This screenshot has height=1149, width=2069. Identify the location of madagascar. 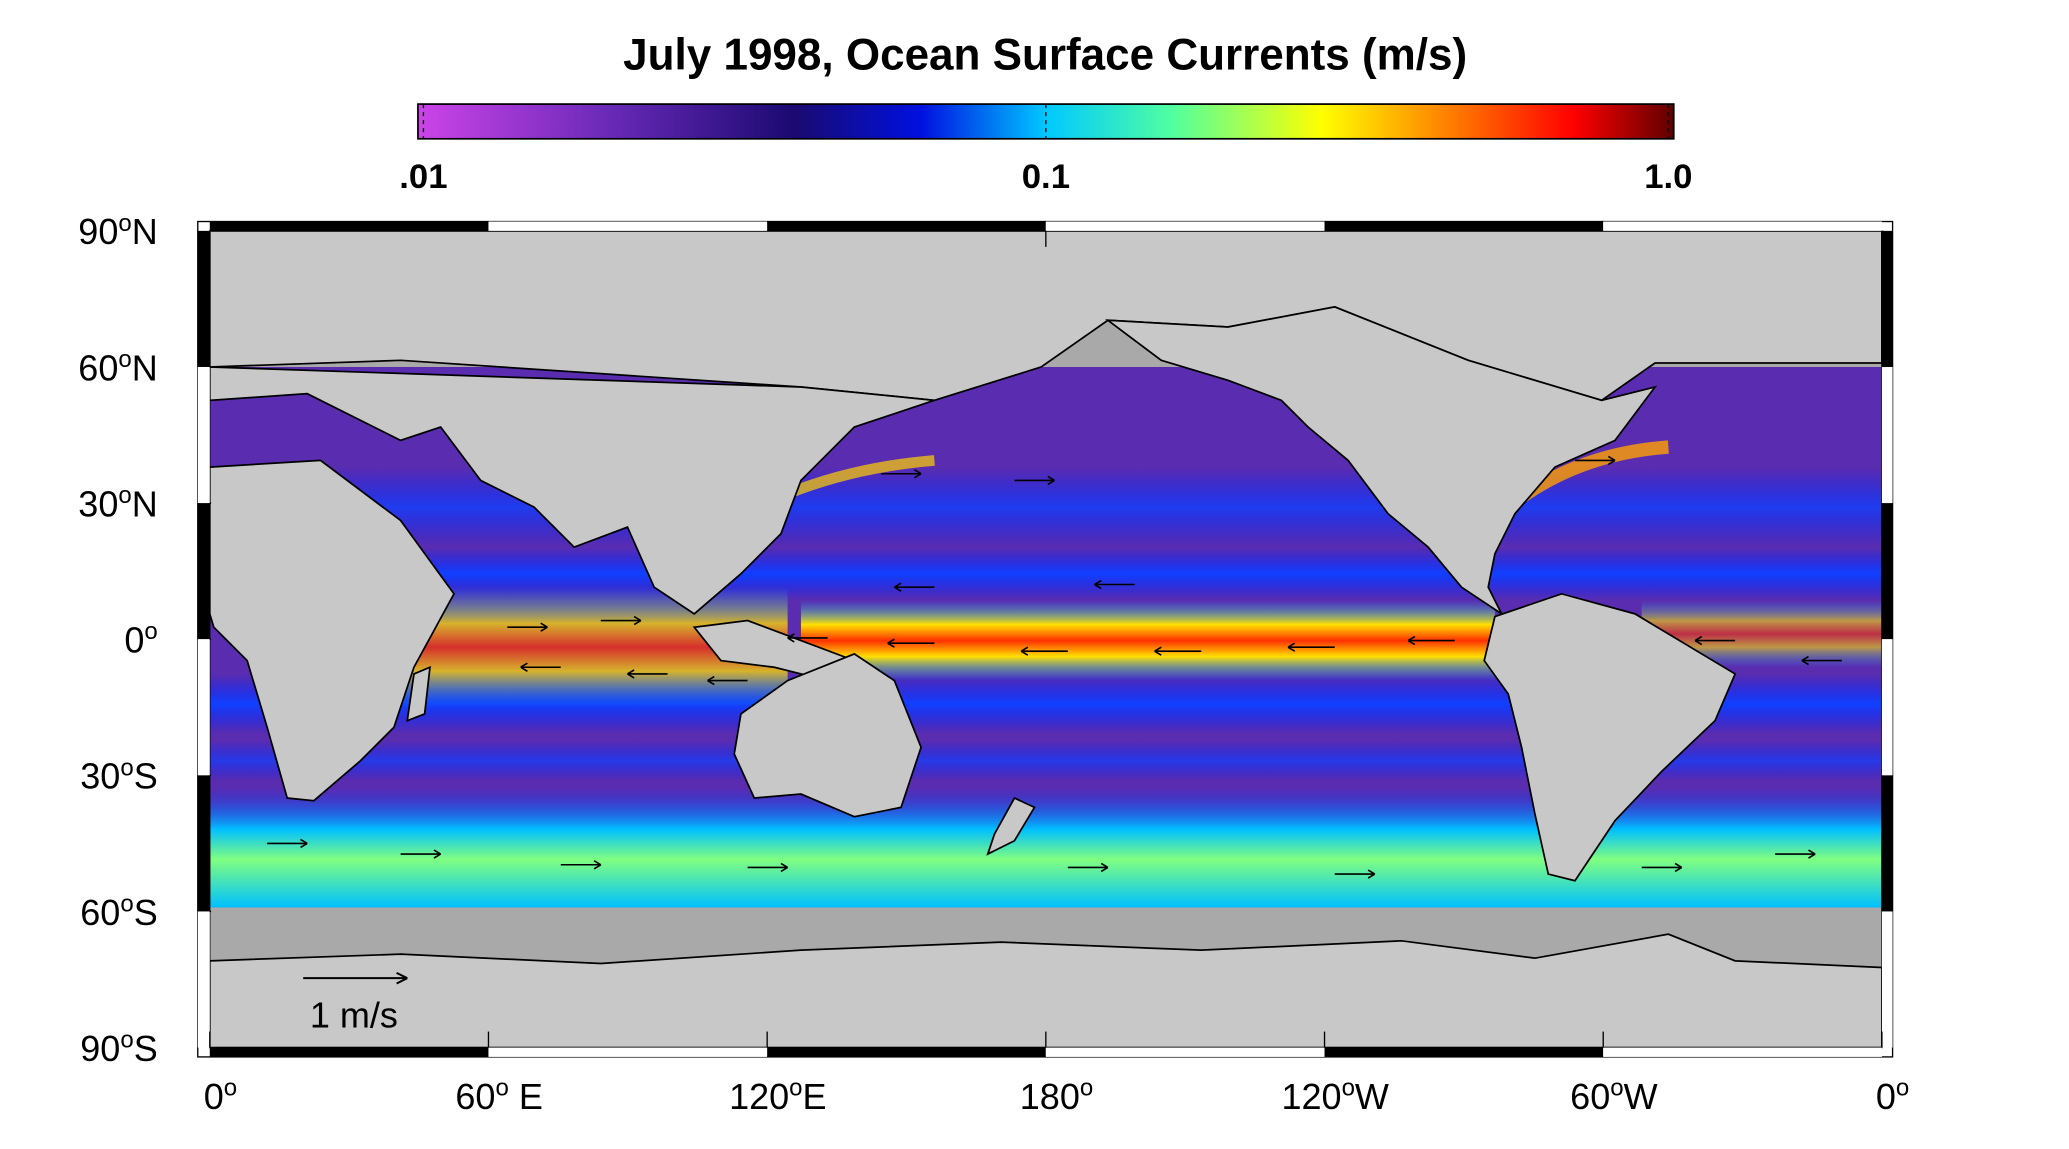
(419, 693).